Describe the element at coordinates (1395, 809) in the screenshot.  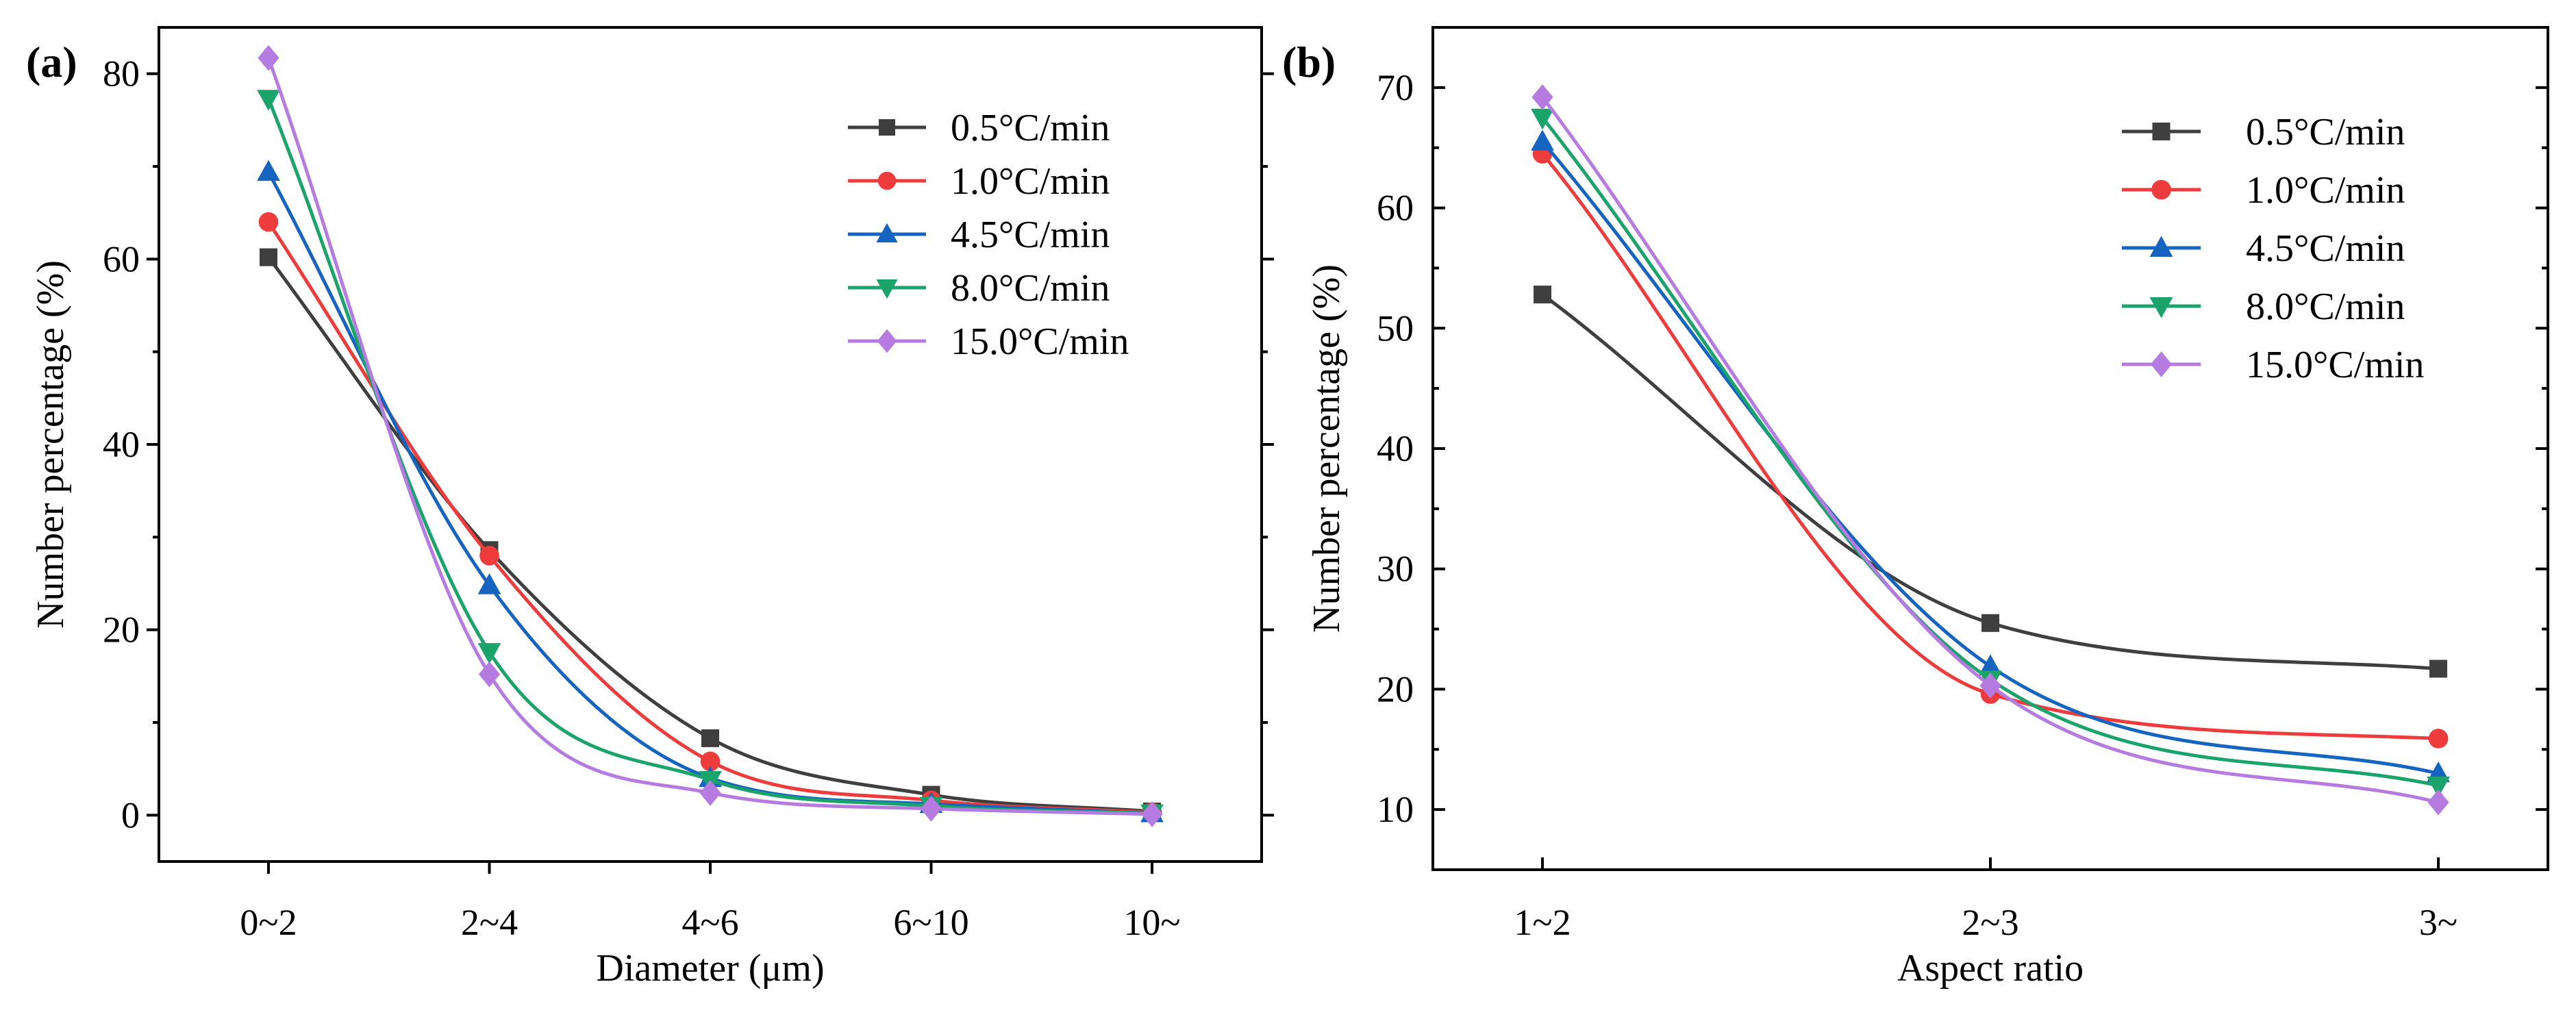
I see `y-tick-label: 10` at that location.